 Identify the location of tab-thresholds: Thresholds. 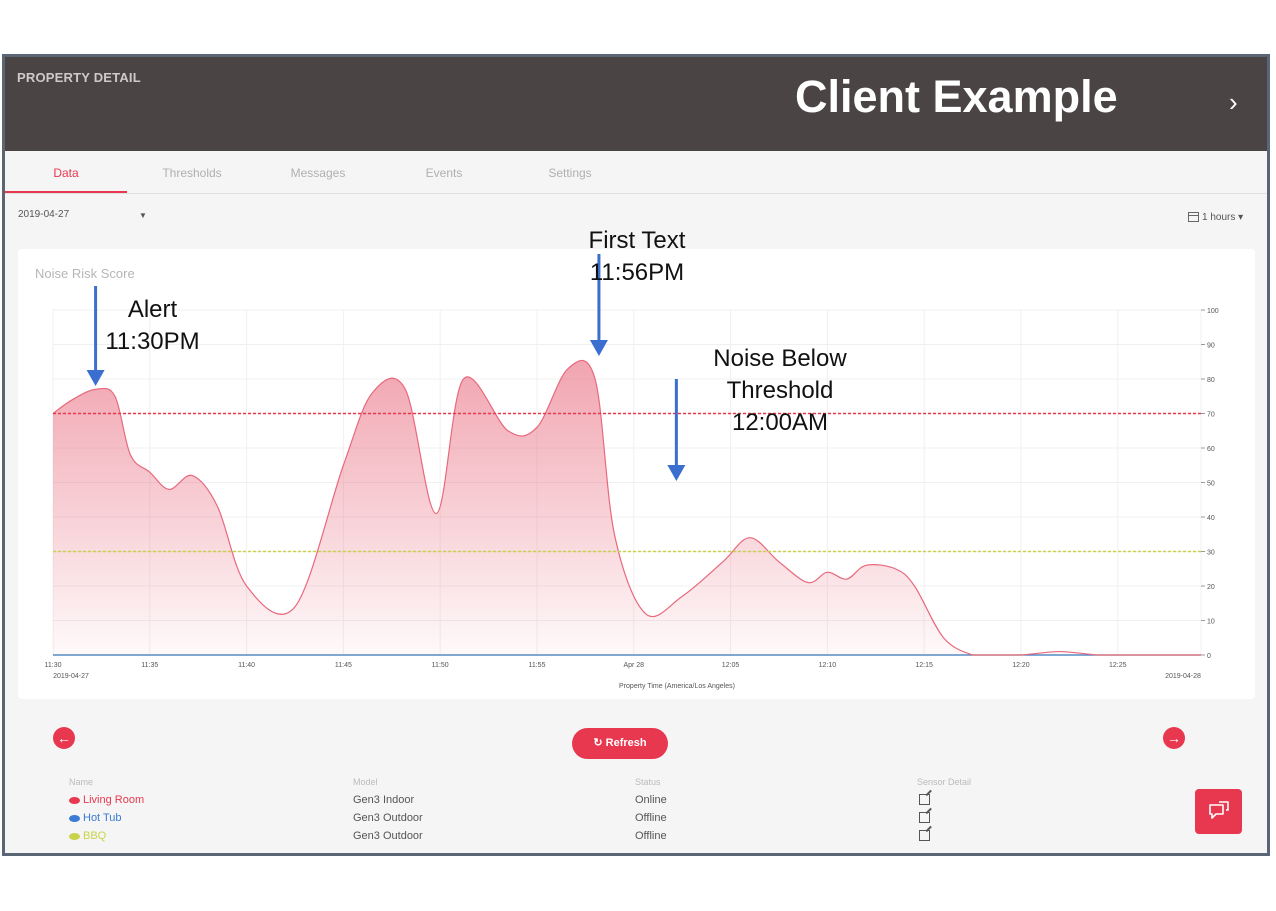
(192, 173).